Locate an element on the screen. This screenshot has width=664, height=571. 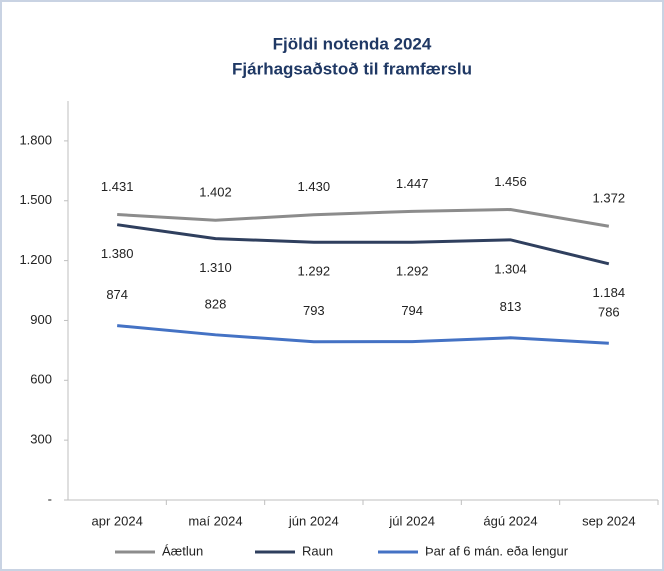
y-tick-label: 300 is located at coordinates (41, 439).